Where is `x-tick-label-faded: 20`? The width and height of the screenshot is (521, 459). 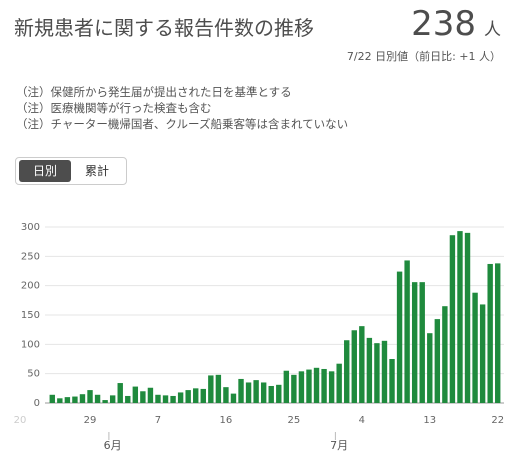
x-tick-label-faded: 20 is located at coordinates (20, 420).